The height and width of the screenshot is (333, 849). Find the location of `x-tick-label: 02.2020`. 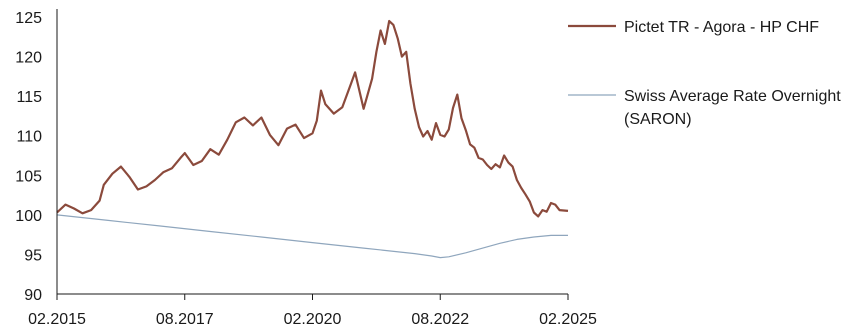

x-tick-label: 02.2020 is located at coordinates (313, 319).